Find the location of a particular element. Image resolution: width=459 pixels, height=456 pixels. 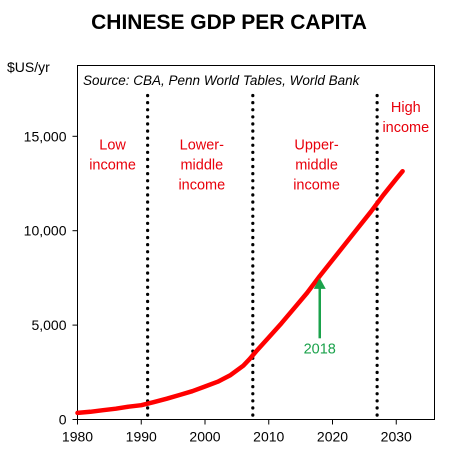

x-tick-label: 2000 is located at coordinates (204, 437).